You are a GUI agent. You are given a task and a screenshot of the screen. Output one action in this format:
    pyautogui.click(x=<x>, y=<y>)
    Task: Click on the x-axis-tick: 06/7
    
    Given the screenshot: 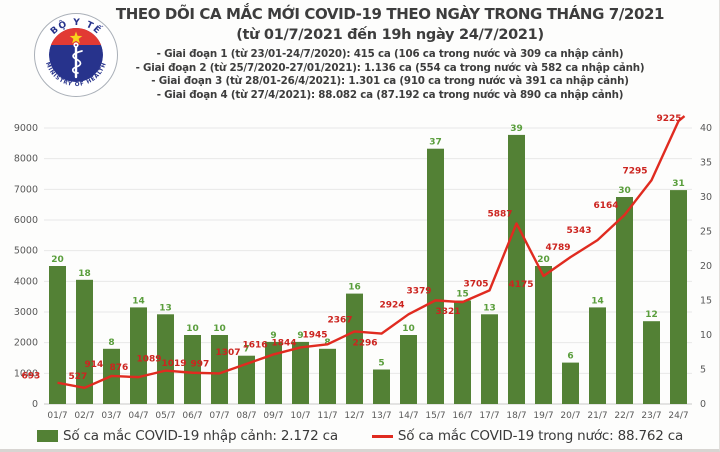 What is the action you would take?
    pyautogui.click(x=192, y=416)
    